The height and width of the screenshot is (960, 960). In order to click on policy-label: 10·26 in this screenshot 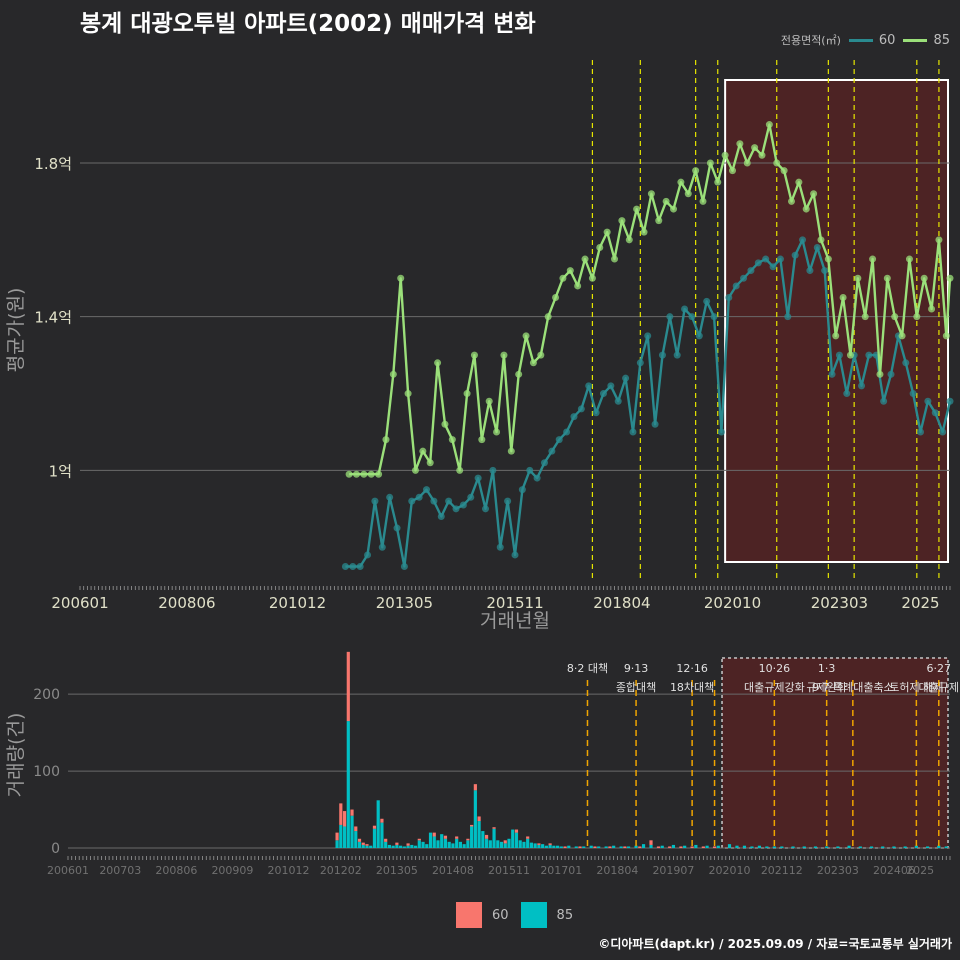, I will do `click(775, 668)`.